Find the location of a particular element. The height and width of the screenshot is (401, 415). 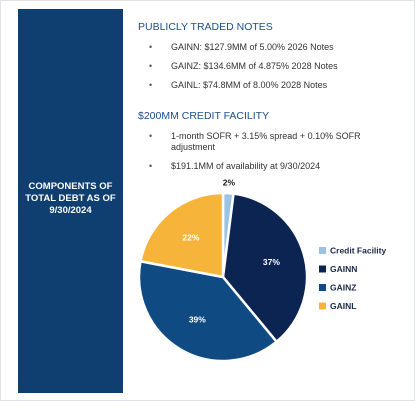

sidebar-title: COMPONENTS OF TOTAL DEBT AS OF 9/30/2024 is located at coordinates (70, 198).